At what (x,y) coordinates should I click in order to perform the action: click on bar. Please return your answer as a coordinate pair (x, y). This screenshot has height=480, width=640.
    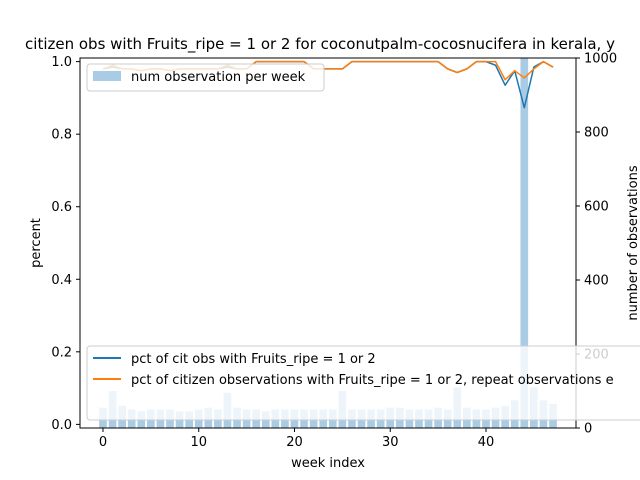
    Looking at the image, I should click on (524, 243).